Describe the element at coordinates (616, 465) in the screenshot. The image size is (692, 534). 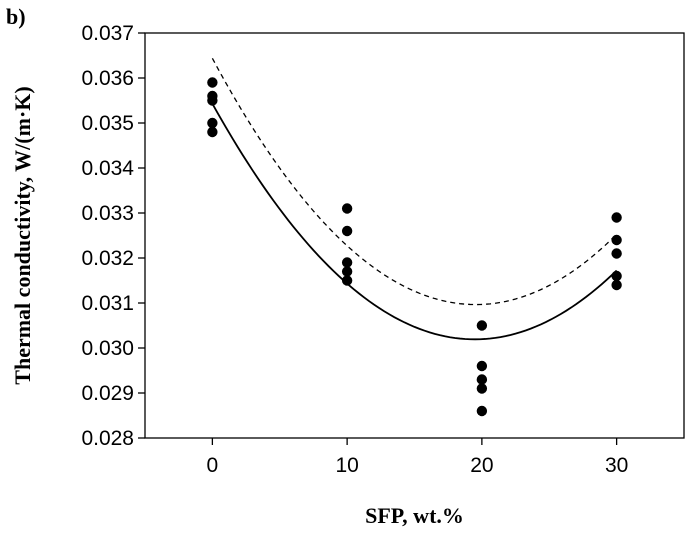
I see `x-tick-label: 30` at that location.